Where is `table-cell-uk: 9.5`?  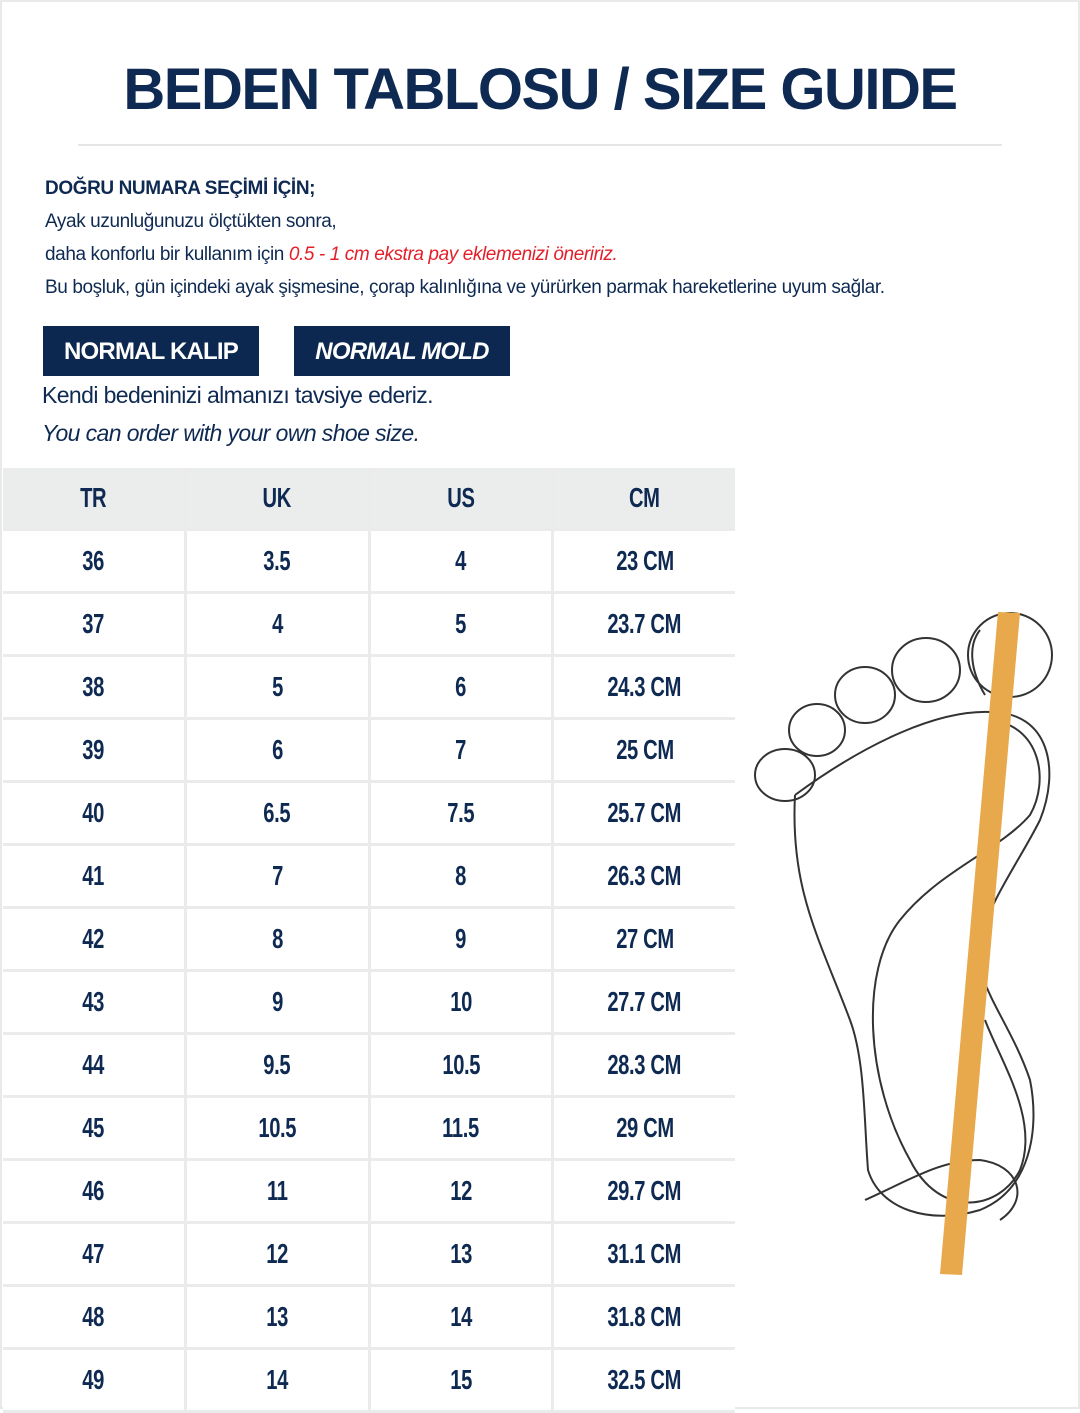
table-cell-uk: 9.5 is located at coordinates (277, 1065).